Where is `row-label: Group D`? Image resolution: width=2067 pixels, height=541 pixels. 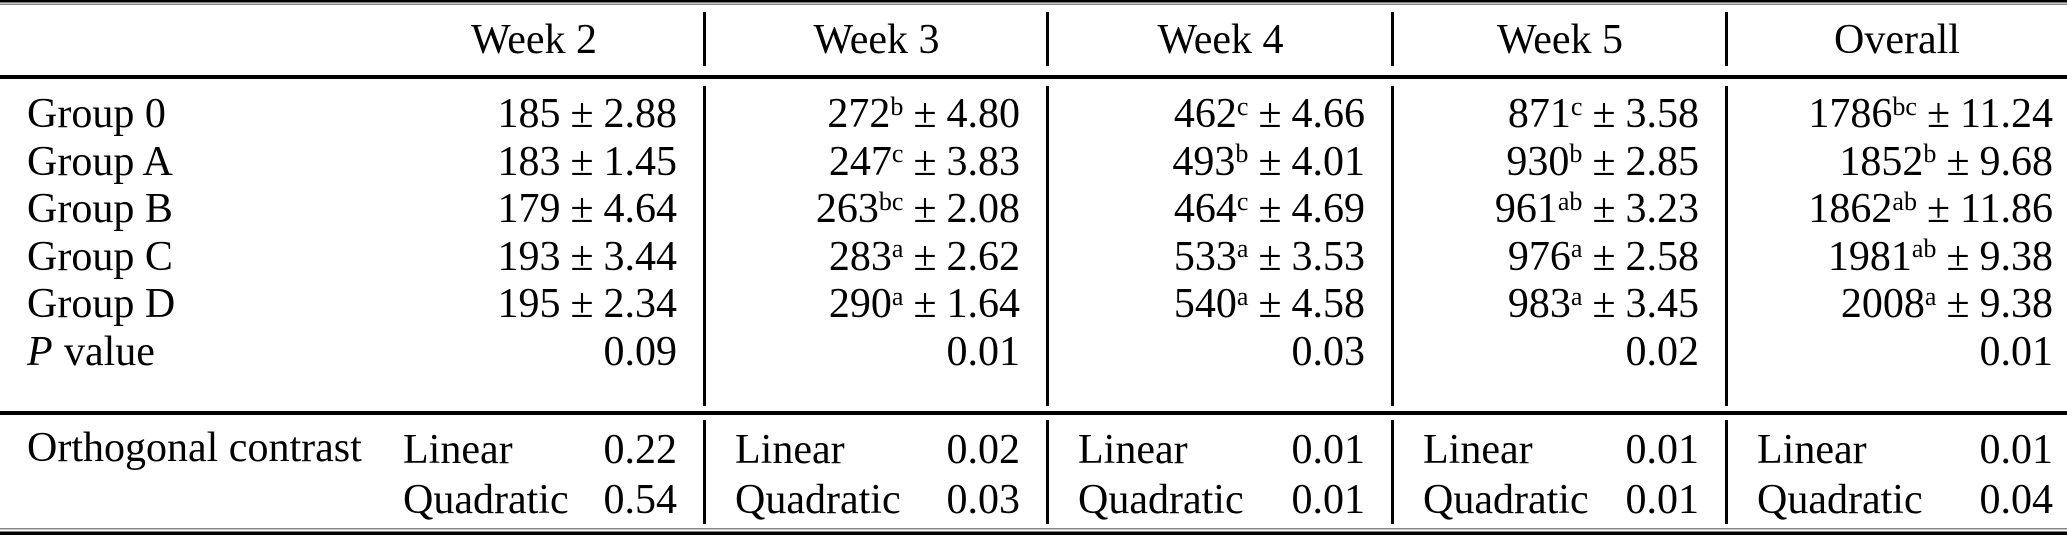
row-label: Group D is located at coordinates (101, 304).